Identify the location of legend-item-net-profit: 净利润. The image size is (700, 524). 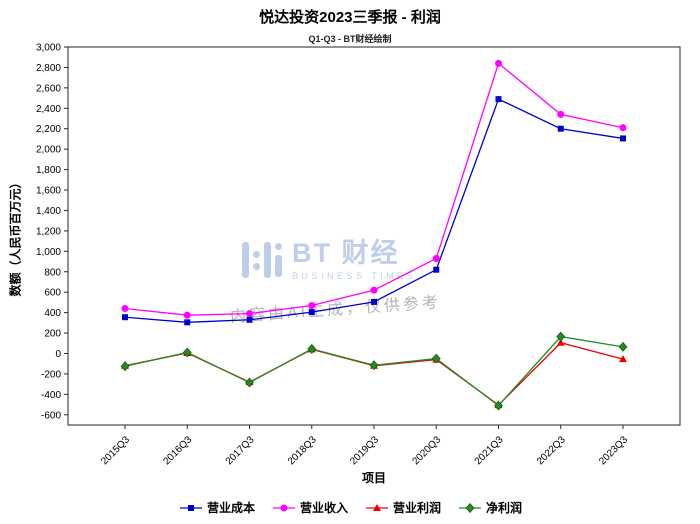
(489, 507).